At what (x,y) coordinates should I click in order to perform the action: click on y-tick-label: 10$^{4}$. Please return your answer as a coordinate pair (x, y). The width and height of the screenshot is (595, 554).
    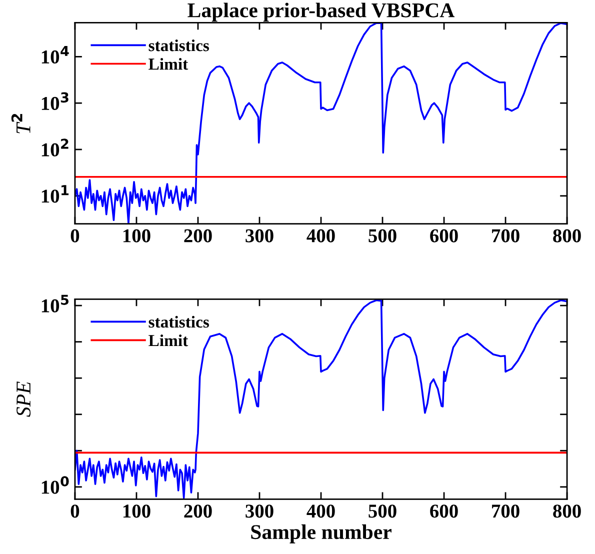
    Looking at the image, I should click on (55, 55).